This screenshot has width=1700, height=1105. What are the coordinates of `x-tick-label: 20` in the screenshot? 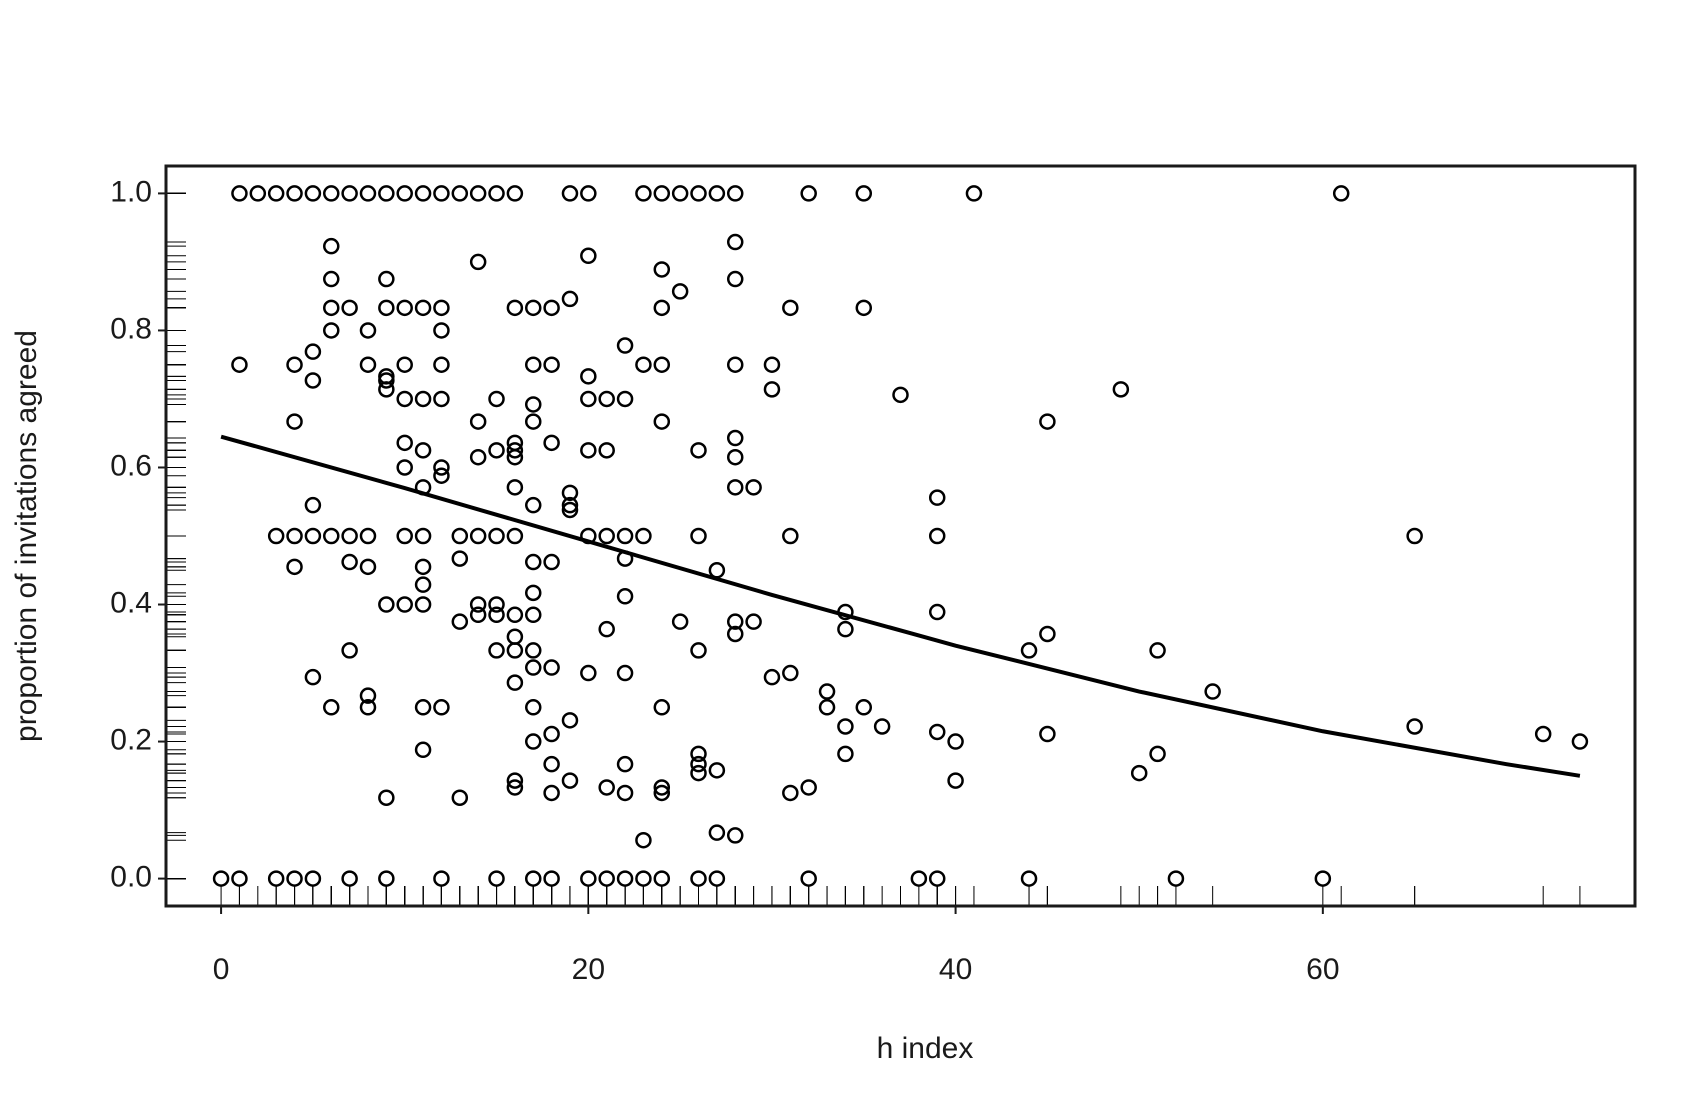 It's located at (588, 969).